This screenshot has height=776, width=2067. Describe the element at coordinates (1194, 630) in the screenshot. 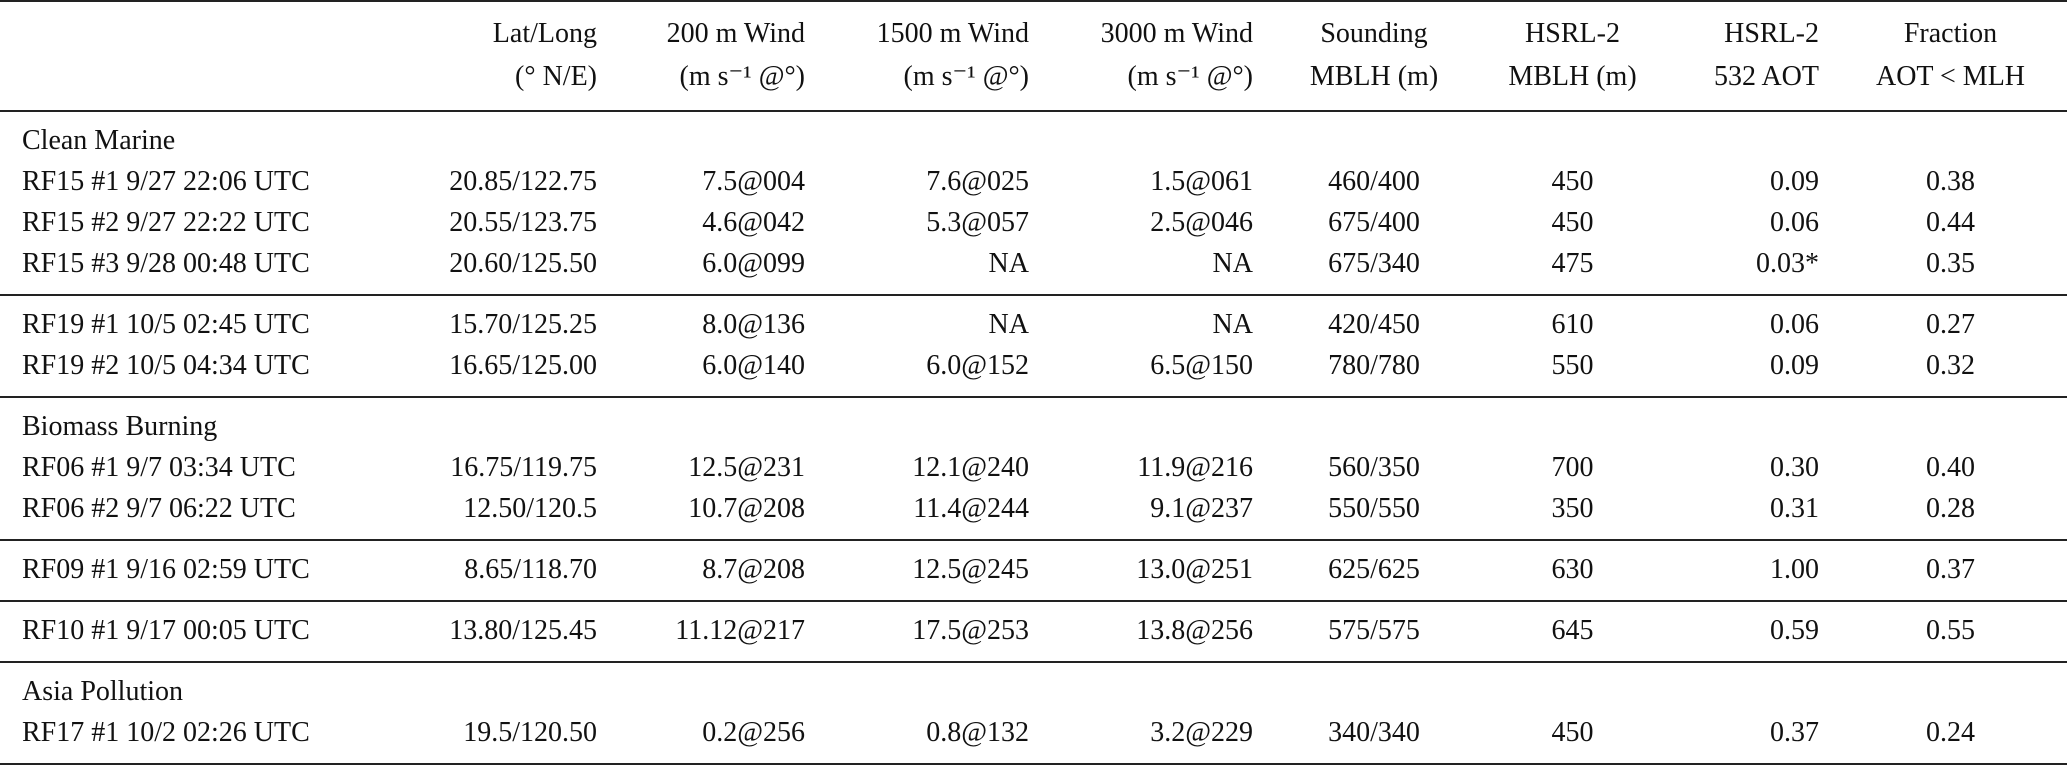

I see `cell: 13.8@256` at that location.